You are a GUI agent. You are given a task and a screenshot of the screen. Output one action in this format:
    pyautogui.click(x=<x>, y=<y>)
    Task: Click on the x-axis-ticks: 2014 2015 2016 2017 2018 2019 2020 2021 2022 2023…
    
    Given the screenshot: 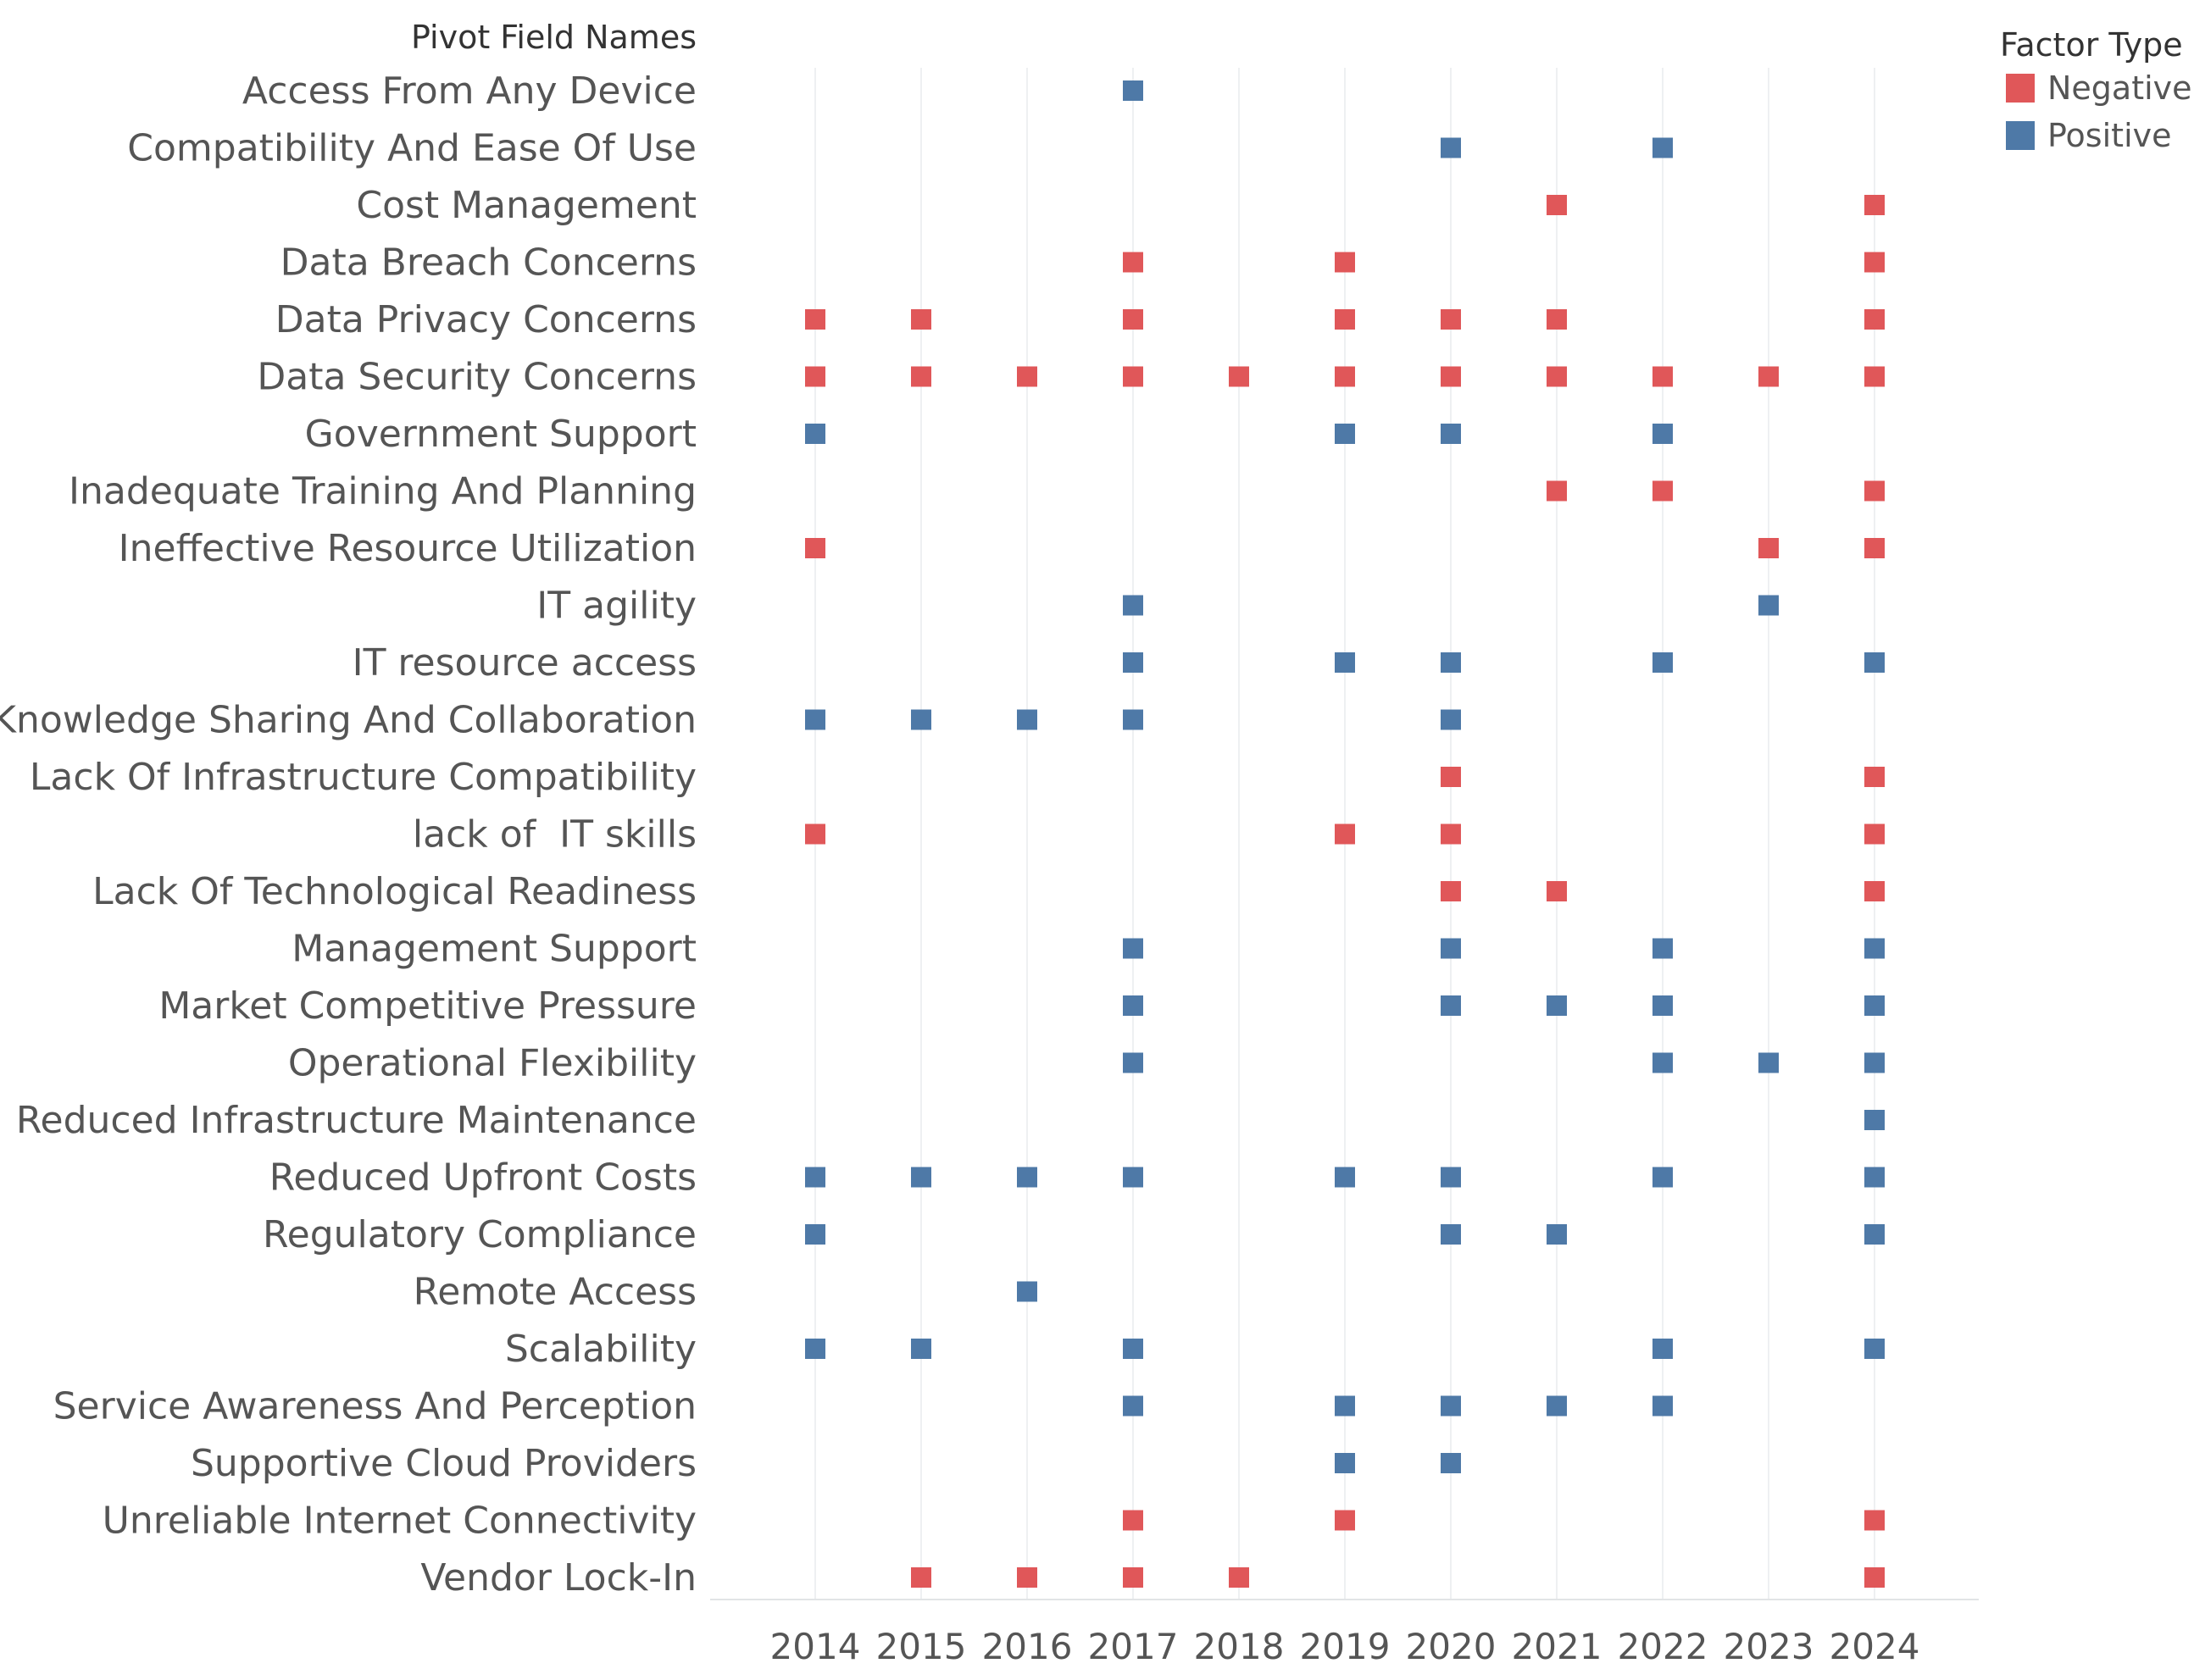 What is the action you would take?
    pyautogui.click(x=1345, y=1646)
    